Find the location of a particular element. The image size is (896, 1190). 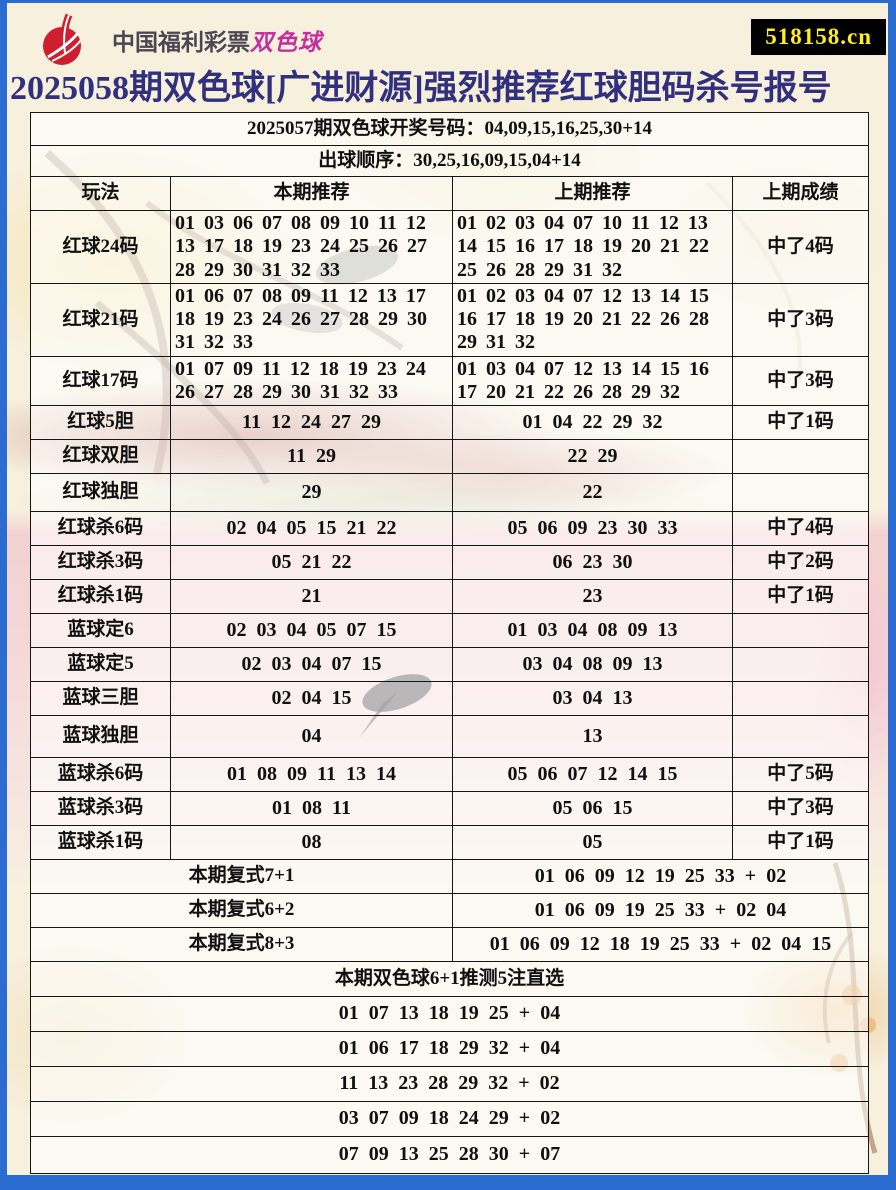

china-welfare-lottery-logo-icon is located at coordinates (67, 43).